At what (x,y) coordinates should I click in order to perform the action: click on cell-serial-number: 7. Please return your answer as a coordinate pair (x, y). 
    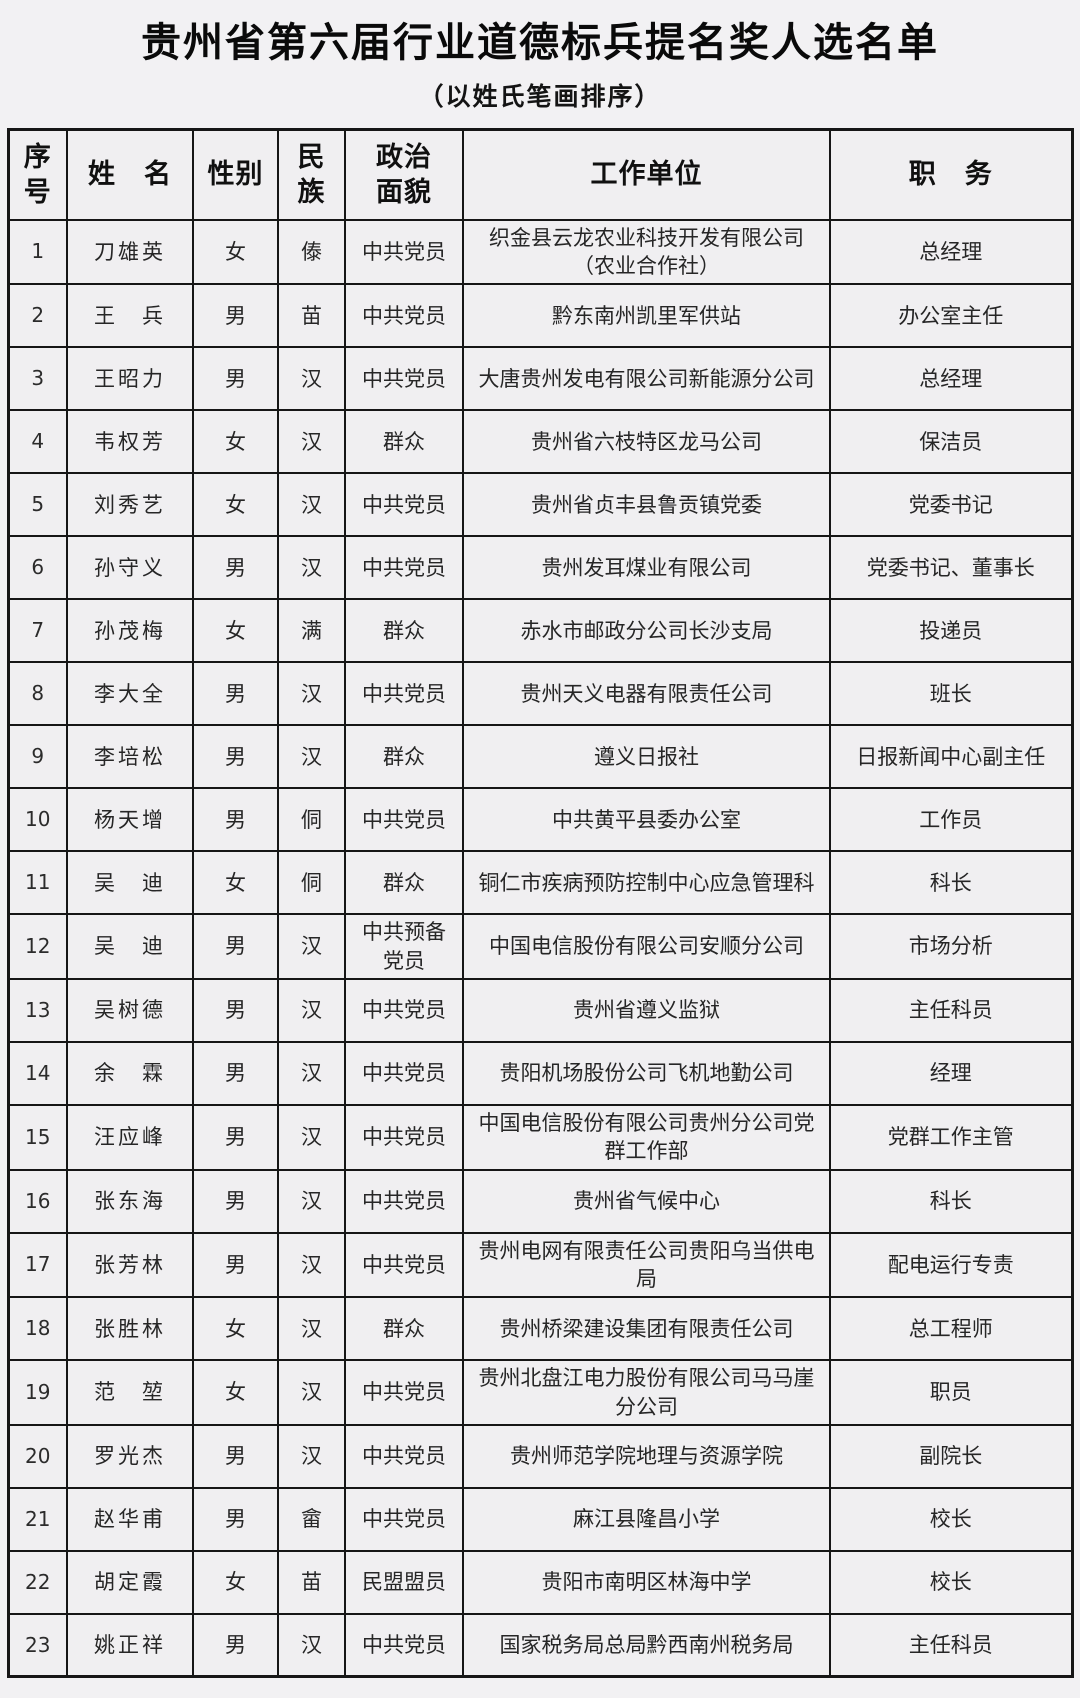
    Looking at the image, I should click on (37, 631).